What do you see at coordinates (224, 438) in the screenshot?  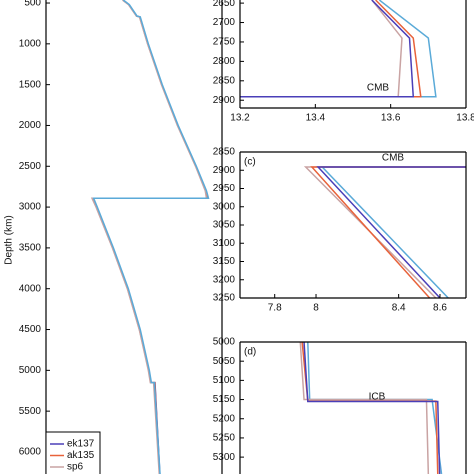 I see `y-tick-label: 5250` at bounding box center [224, 438].